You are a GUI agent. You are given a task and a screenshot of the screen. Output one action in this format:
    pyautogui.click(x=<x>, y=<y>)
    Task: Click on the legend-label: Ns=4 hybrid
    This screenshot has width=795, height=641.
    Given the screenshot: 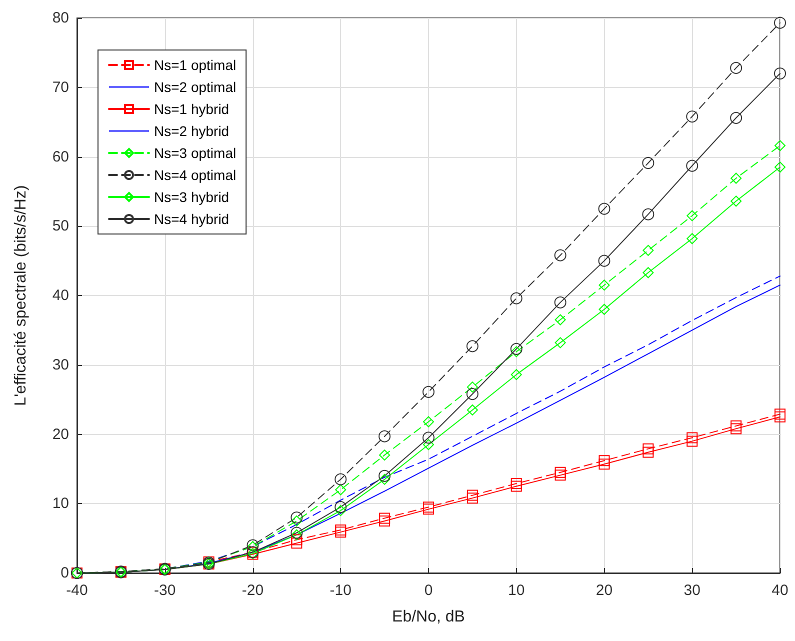 What is the action you would take?
    pyautogui.click(x=192, y=219)
    